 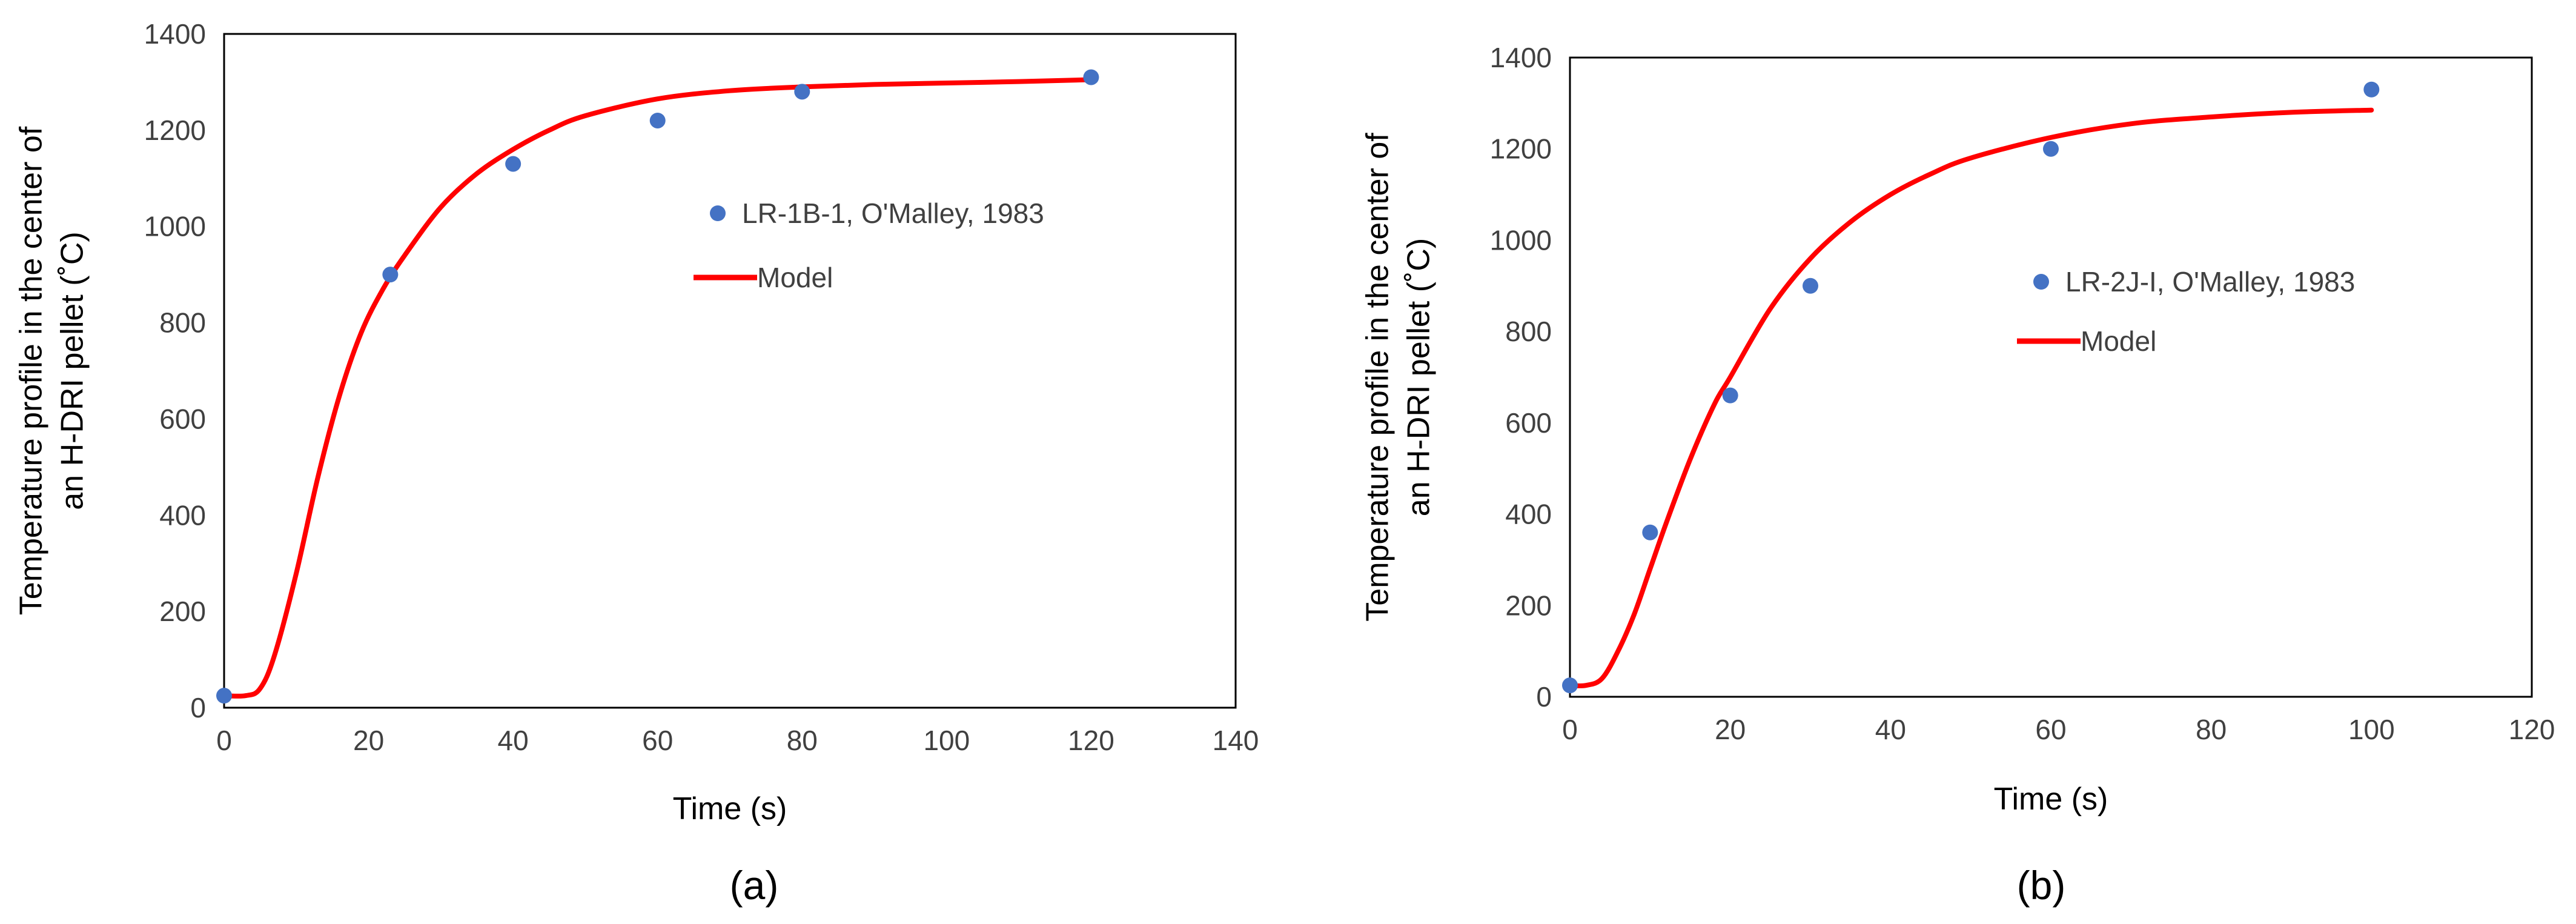 I want to click on panel-label: (a), so click(x=754, y=885).